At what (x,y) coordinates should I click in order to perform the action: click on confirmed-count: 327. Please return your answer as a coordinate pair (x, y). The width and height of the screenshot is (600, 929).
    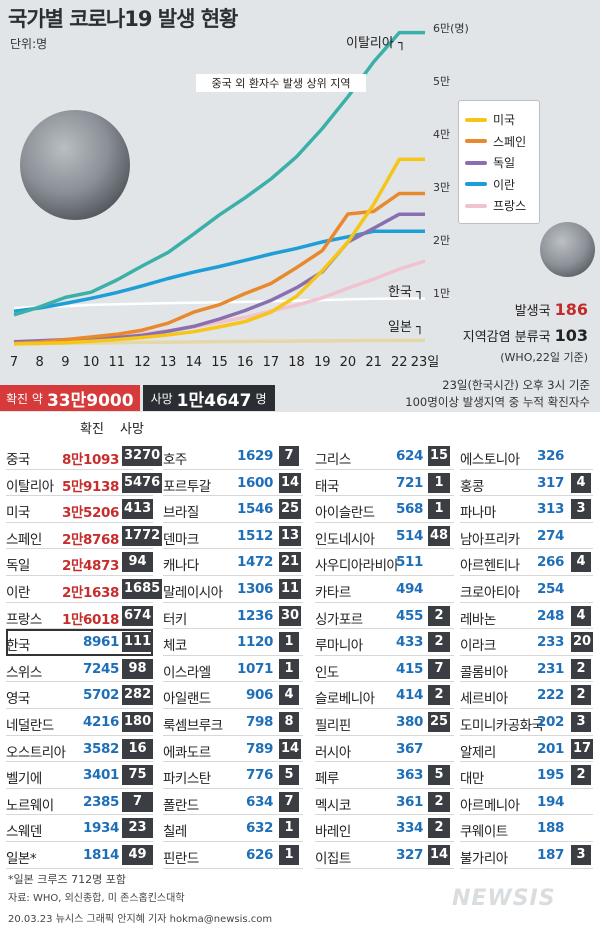
    Looking at the image, I should click on (409, 854).